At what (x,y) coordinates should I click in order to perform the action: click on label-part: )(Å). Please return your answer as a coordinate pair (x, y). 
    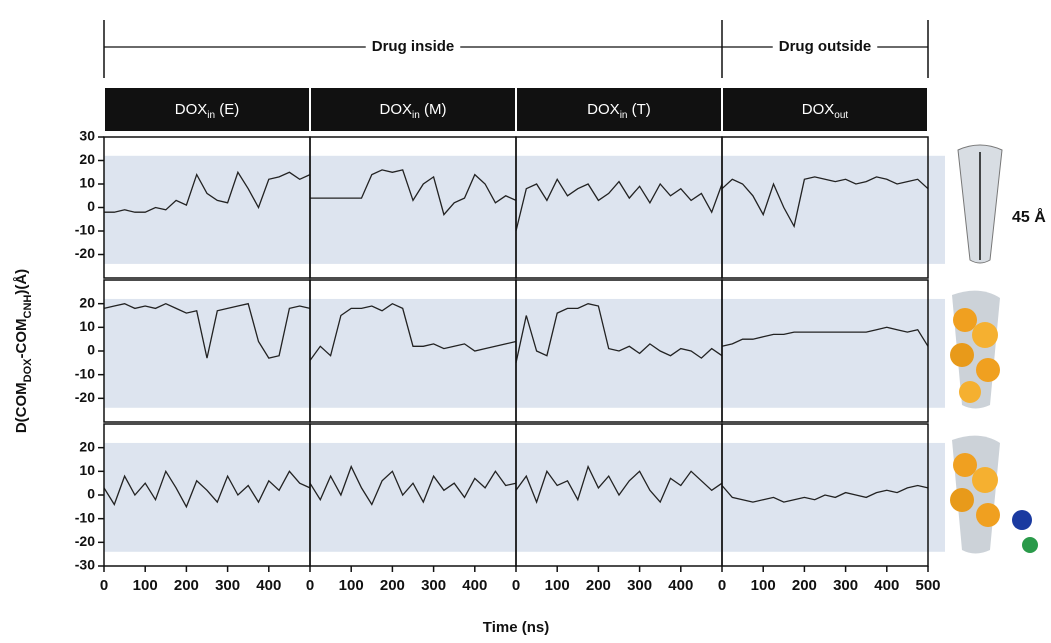
    Looking at the image, I should click on (21, 282).